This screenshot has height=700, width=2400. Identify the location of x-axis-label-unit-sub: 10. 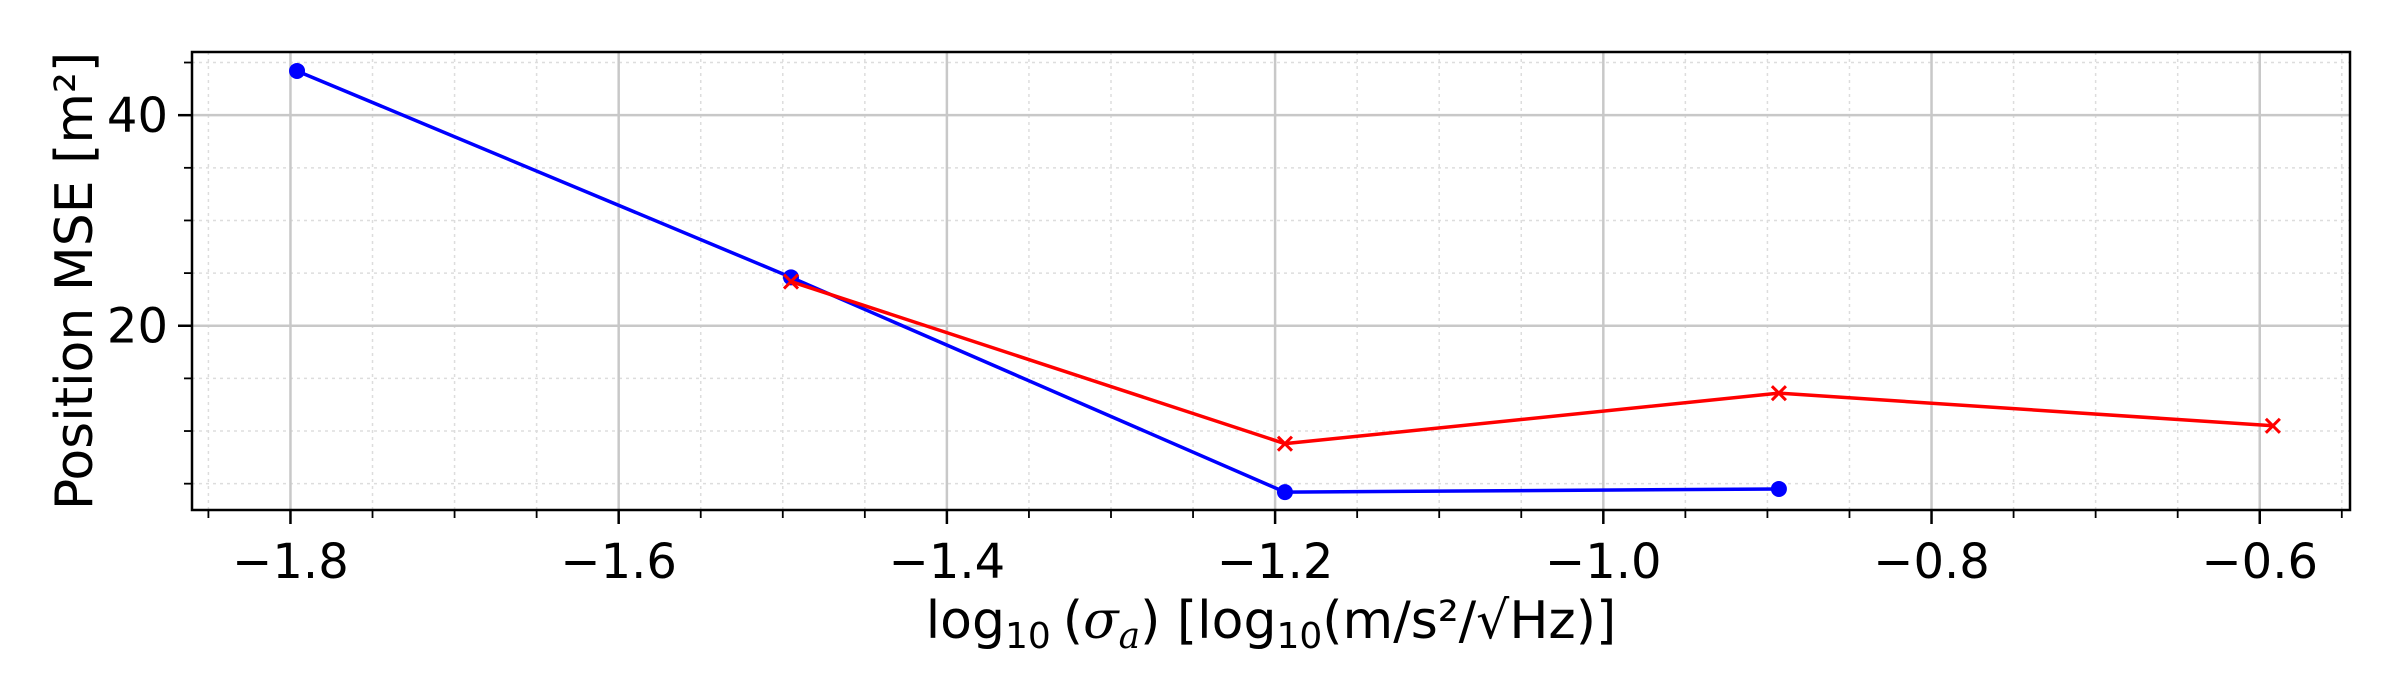
(1299, 636).